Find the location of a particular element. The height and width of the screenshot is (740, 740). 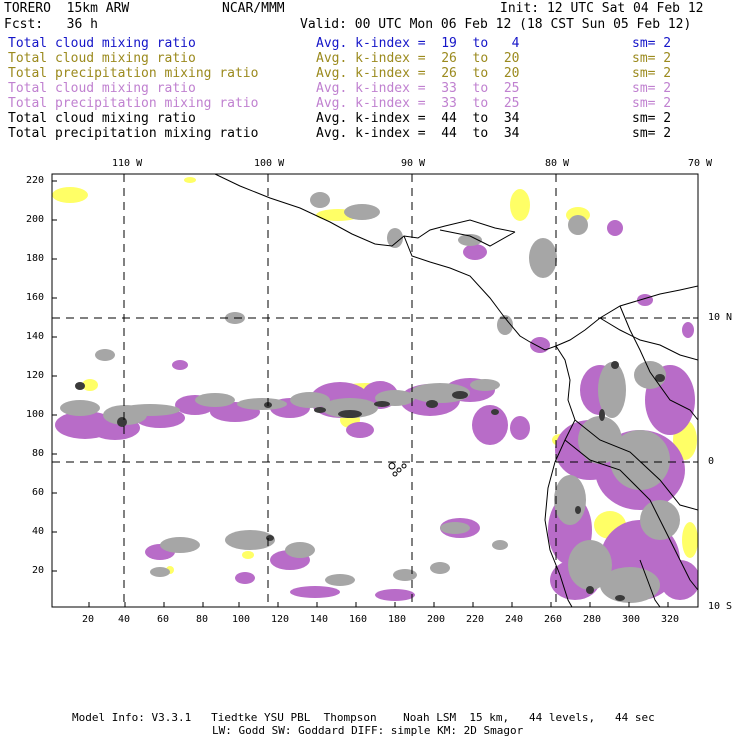

x-tick-label: 320 is located at coordinates (670, 619).